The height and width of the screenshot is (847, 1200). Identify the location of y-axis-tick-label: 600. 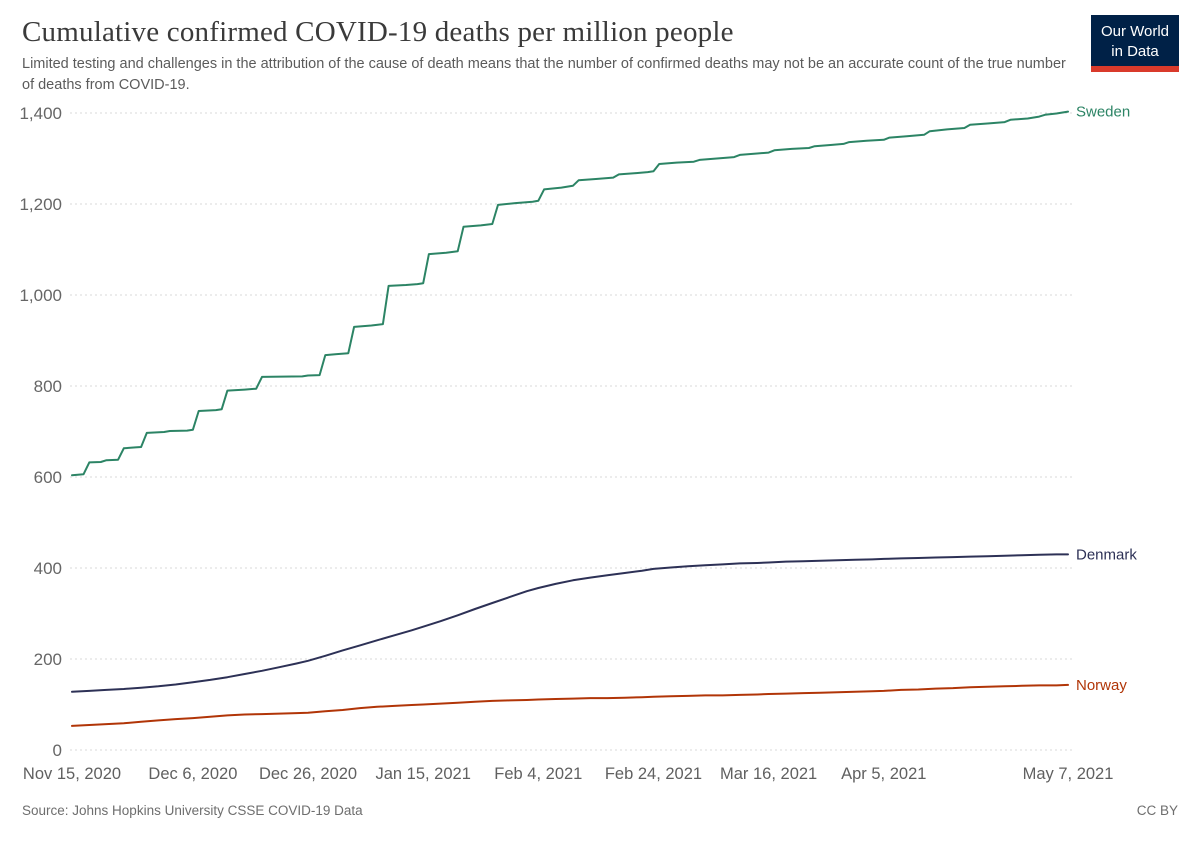
(48, 477).